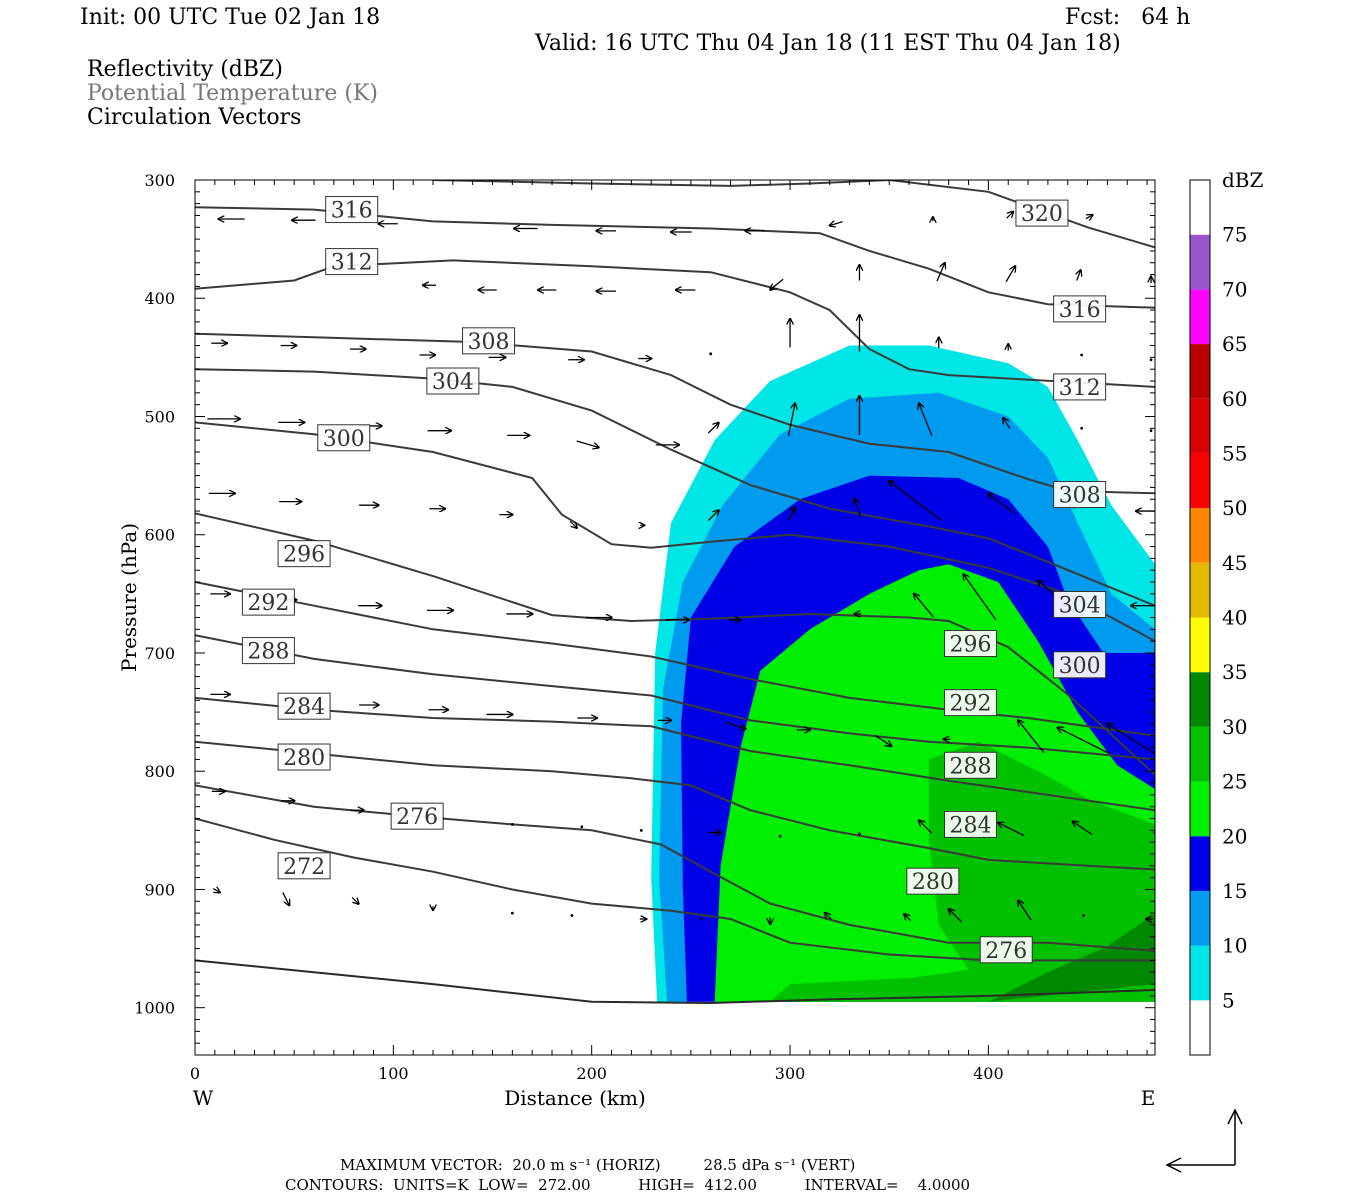 Image resolution: width=1350 pixels, height=1200 pixels. I want to click on theta-label-1: 312, so click(352, 263).